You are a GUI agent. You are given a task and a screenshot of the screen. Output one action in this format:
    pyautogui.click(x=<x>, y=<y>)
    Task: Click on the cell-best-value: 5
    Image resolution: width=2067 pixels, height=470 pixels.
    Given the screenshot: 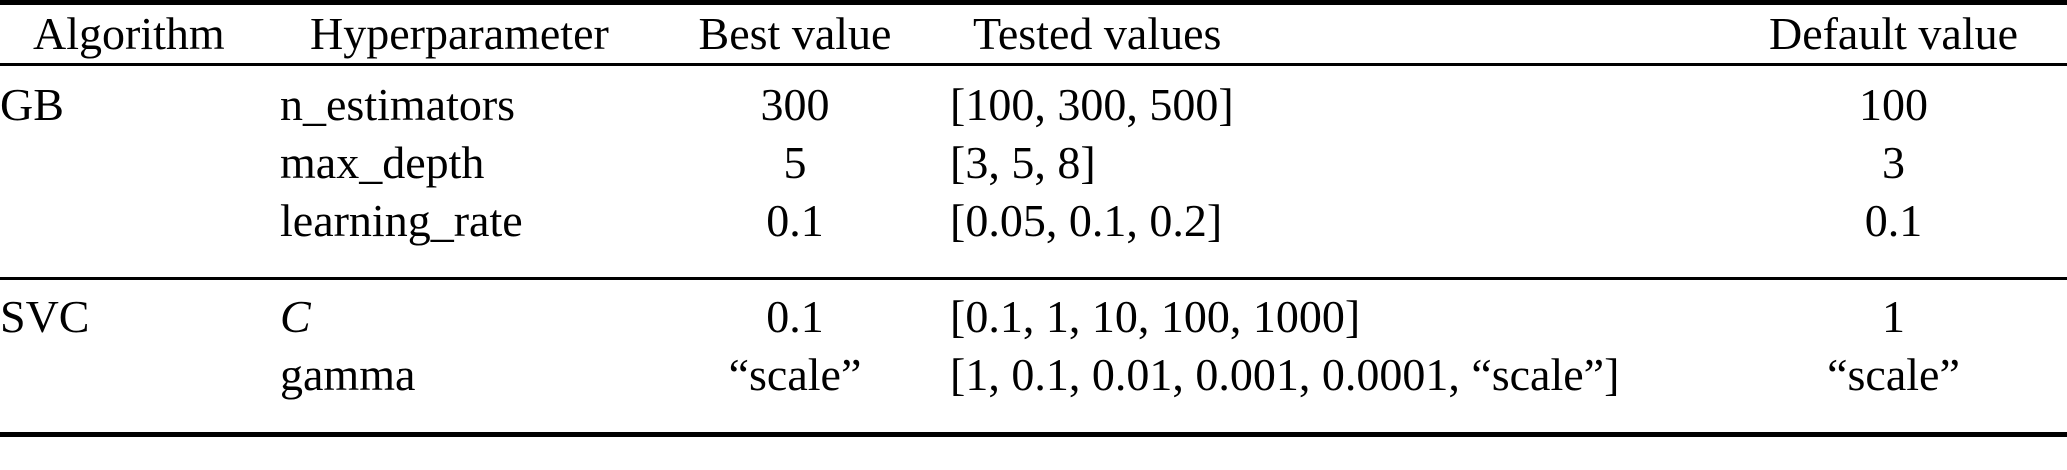 What is the action you would take?
    pyautogui.click(x=795, y=162)
    